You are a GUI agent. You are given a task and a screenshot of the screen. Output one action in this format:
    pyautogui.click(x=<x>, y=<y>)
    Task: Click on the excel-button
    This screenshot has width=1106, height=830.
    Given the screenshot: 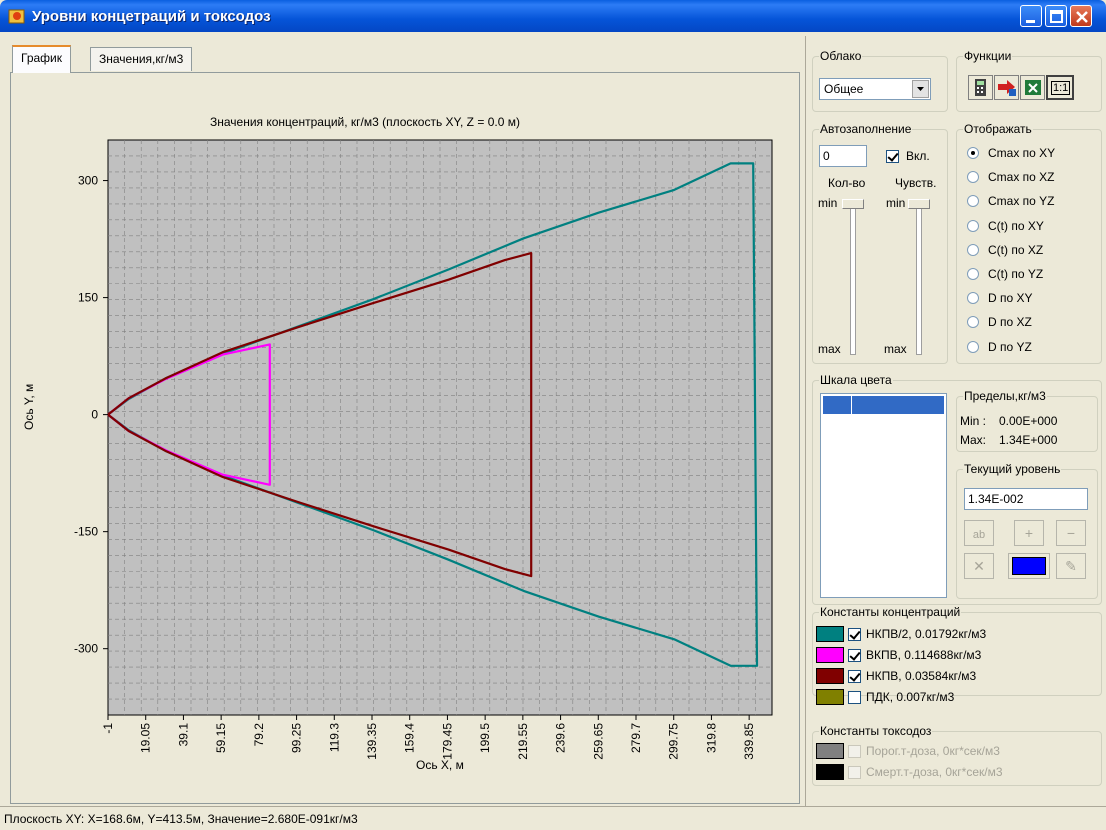 What is the action you would take?
    pyautogui.click(x=1032, y=87)
    